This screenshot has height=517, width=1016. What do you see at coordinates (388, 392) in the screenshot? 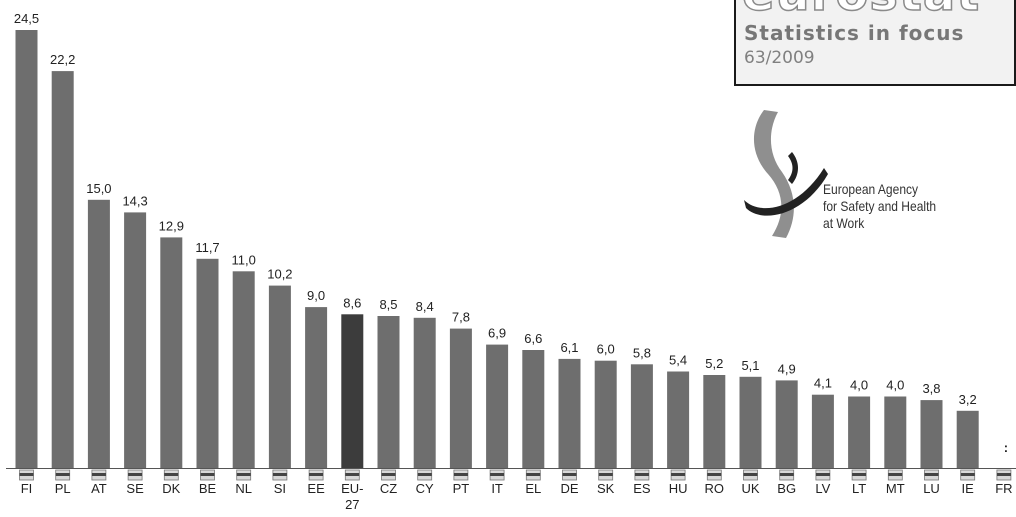
I see `bar-cz` at bounding box center [388, 392].